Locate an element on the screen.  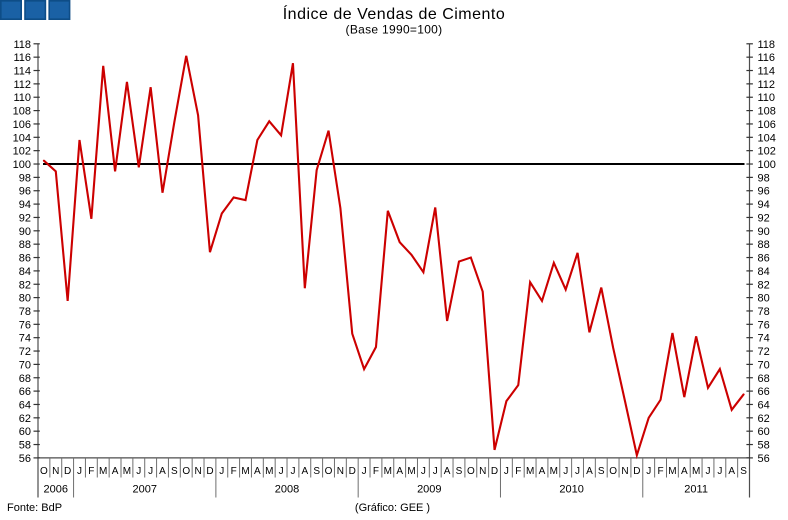
svg-text: 114 is located at coordinates (22, 72).